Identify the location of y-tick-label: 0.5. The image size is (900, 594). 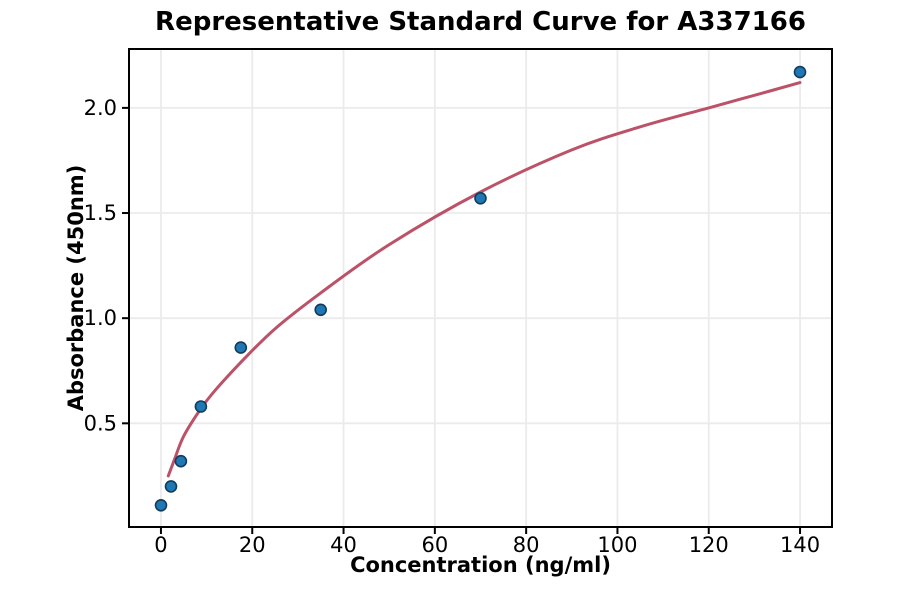
(100, 423).